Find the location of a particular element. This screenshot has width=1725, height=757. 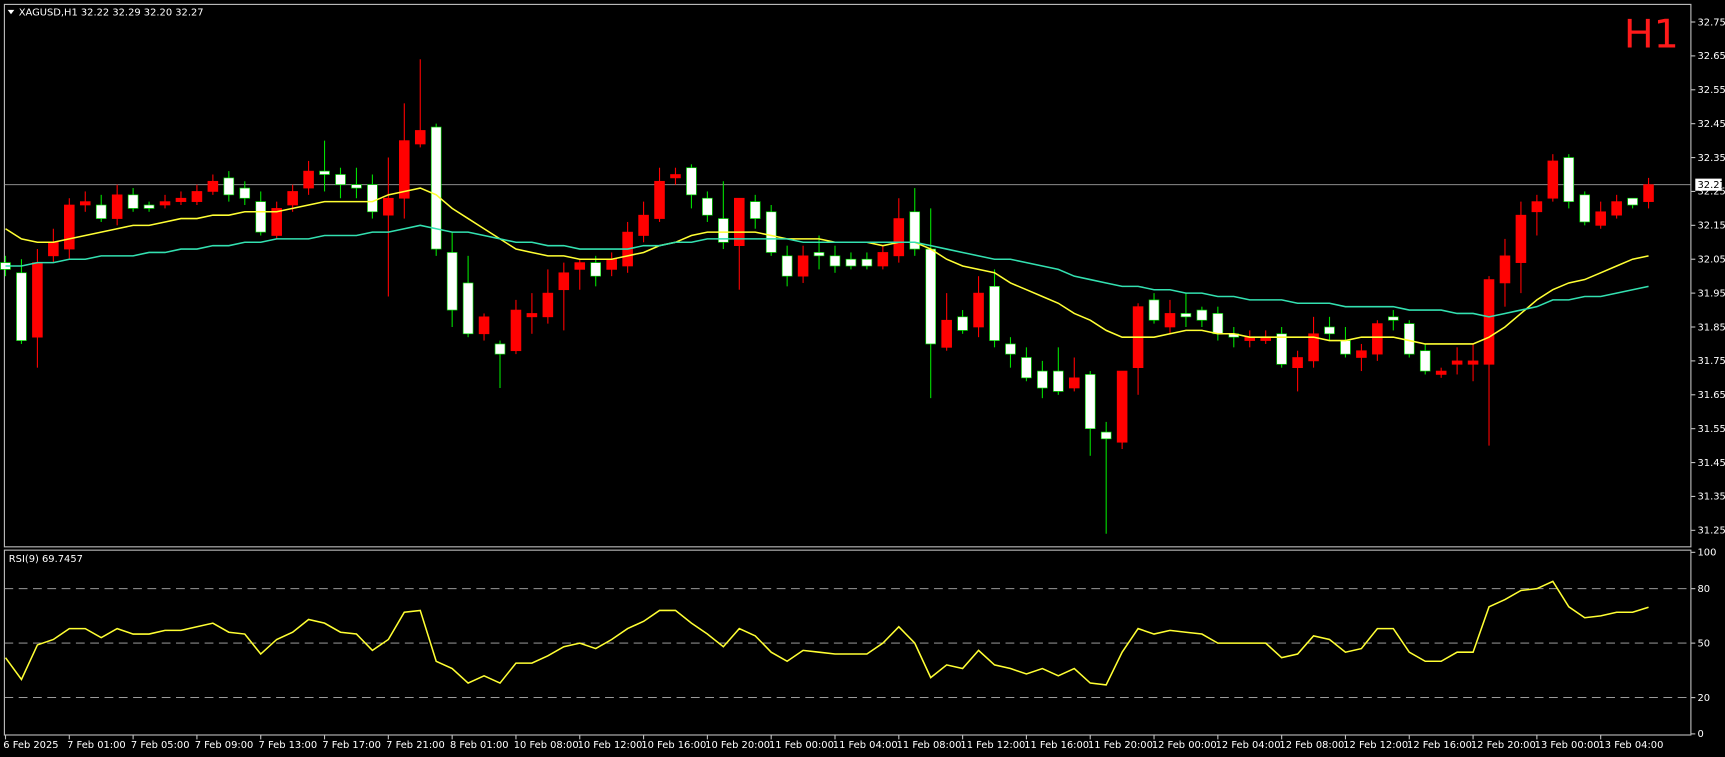

x-tick-label: 6 Feb 2025 is located at coordinates (30, 745).